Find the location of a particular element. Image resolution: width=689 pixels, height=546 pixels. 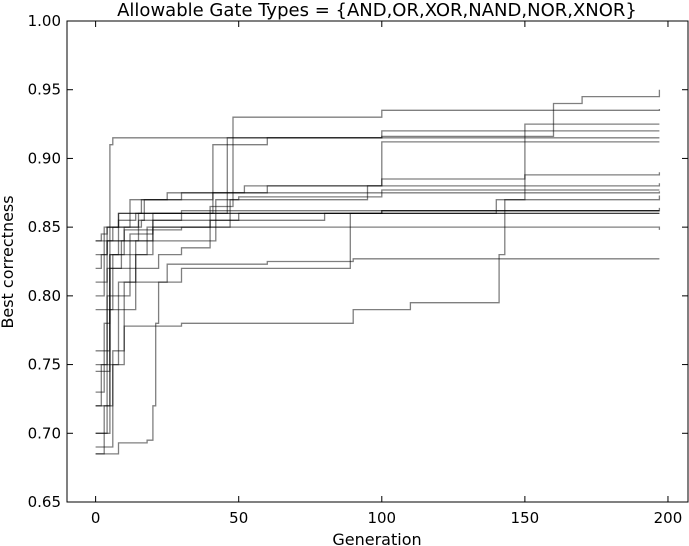

y-axis-label: Best correctness is located at coordinates (8, 261).